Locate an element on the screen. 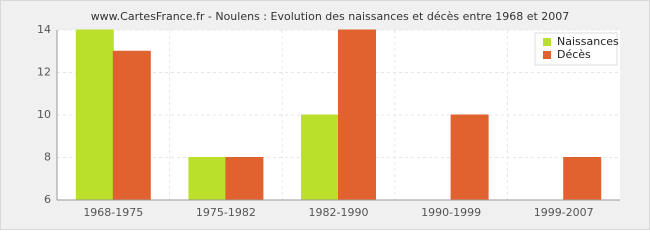 The width and height of the screenshot is (650, 240). x-tick-label: 1975-1982 is located at coordinates (226, 212).